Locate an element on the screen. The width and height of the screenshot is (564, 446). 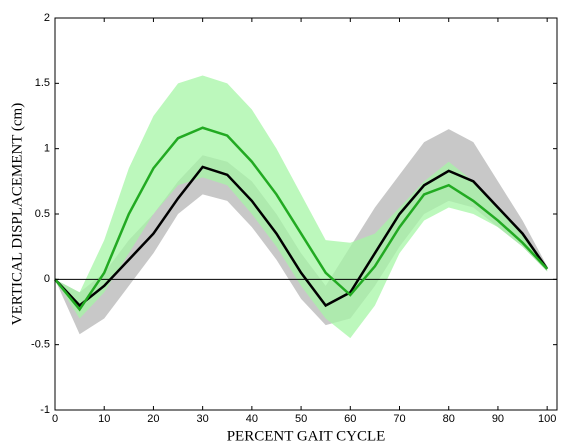
x-tick-label: 60 is located at coordinates (350, 419).